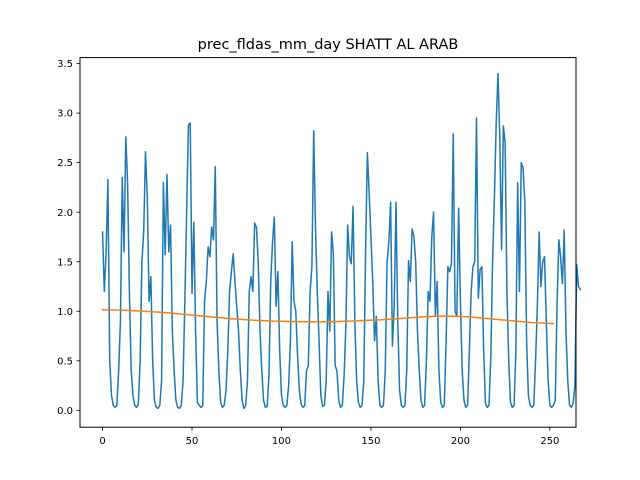 The height and width of the screenshot is (480, 640). I want to click on x-tick-label: 250, so click(549, 441).